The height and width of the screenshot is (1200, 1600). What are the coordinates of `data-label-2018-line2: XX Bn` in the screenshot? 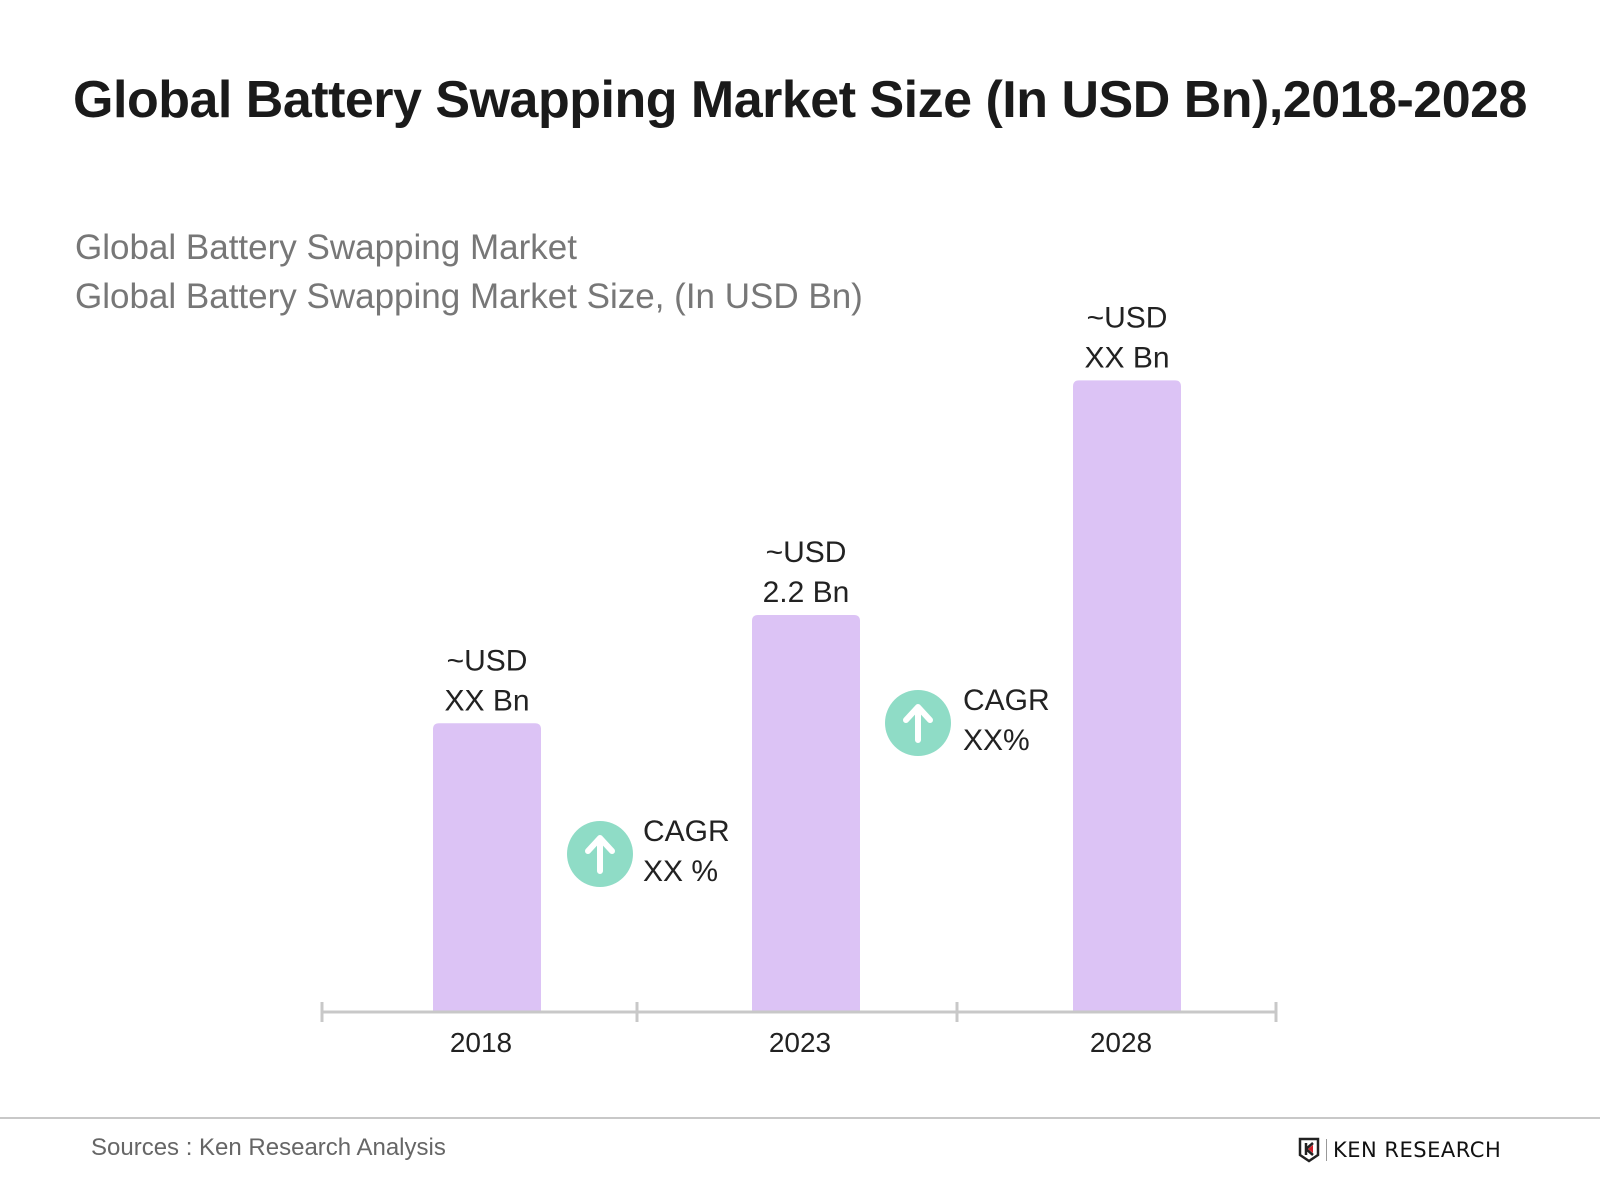 It's located at (486, 700).